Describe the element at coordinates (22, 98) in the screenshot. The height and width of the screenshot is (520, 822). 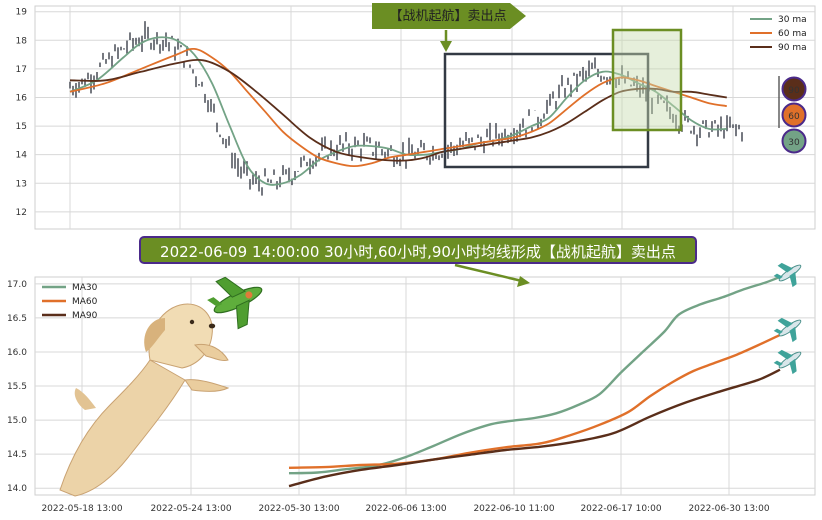
I see `top-ytick-label: 16` at that location.